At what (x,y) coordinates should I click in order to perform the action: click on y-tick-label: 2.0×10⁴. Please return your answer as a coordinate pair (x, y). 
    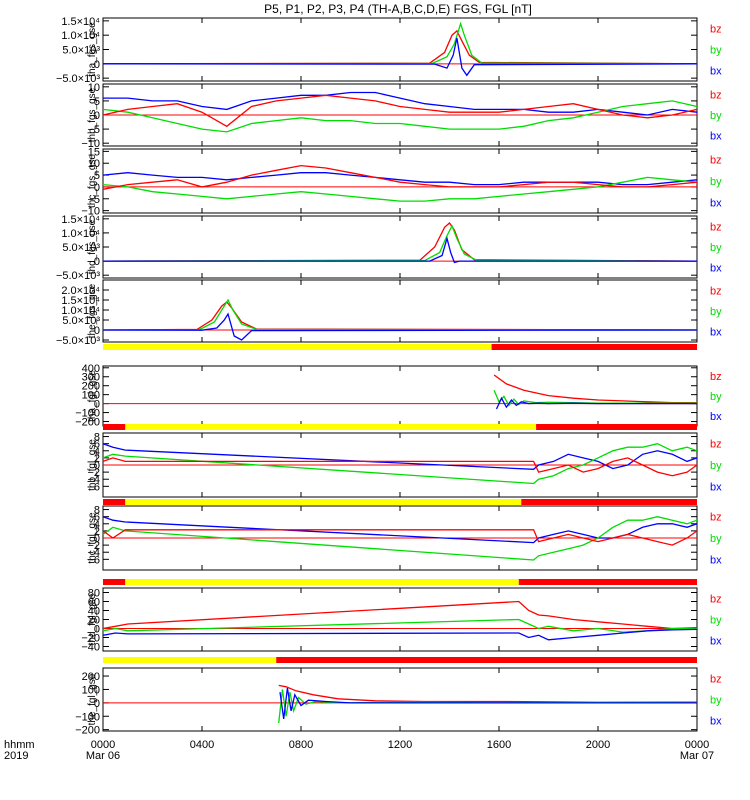
    Looking at the image, I should click on (80, 291).